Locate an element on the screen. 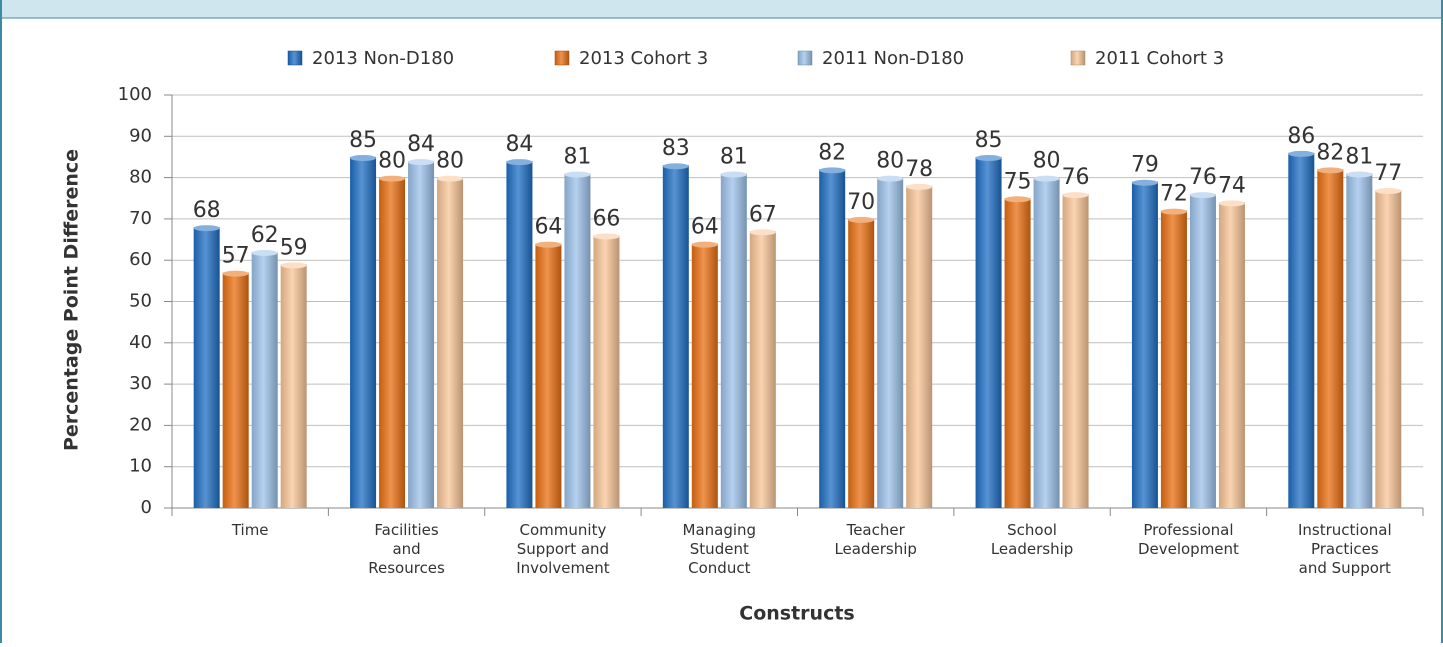 The image size is (1443, 647). y-tick-label: 40 is located at coordinates (140, 342).